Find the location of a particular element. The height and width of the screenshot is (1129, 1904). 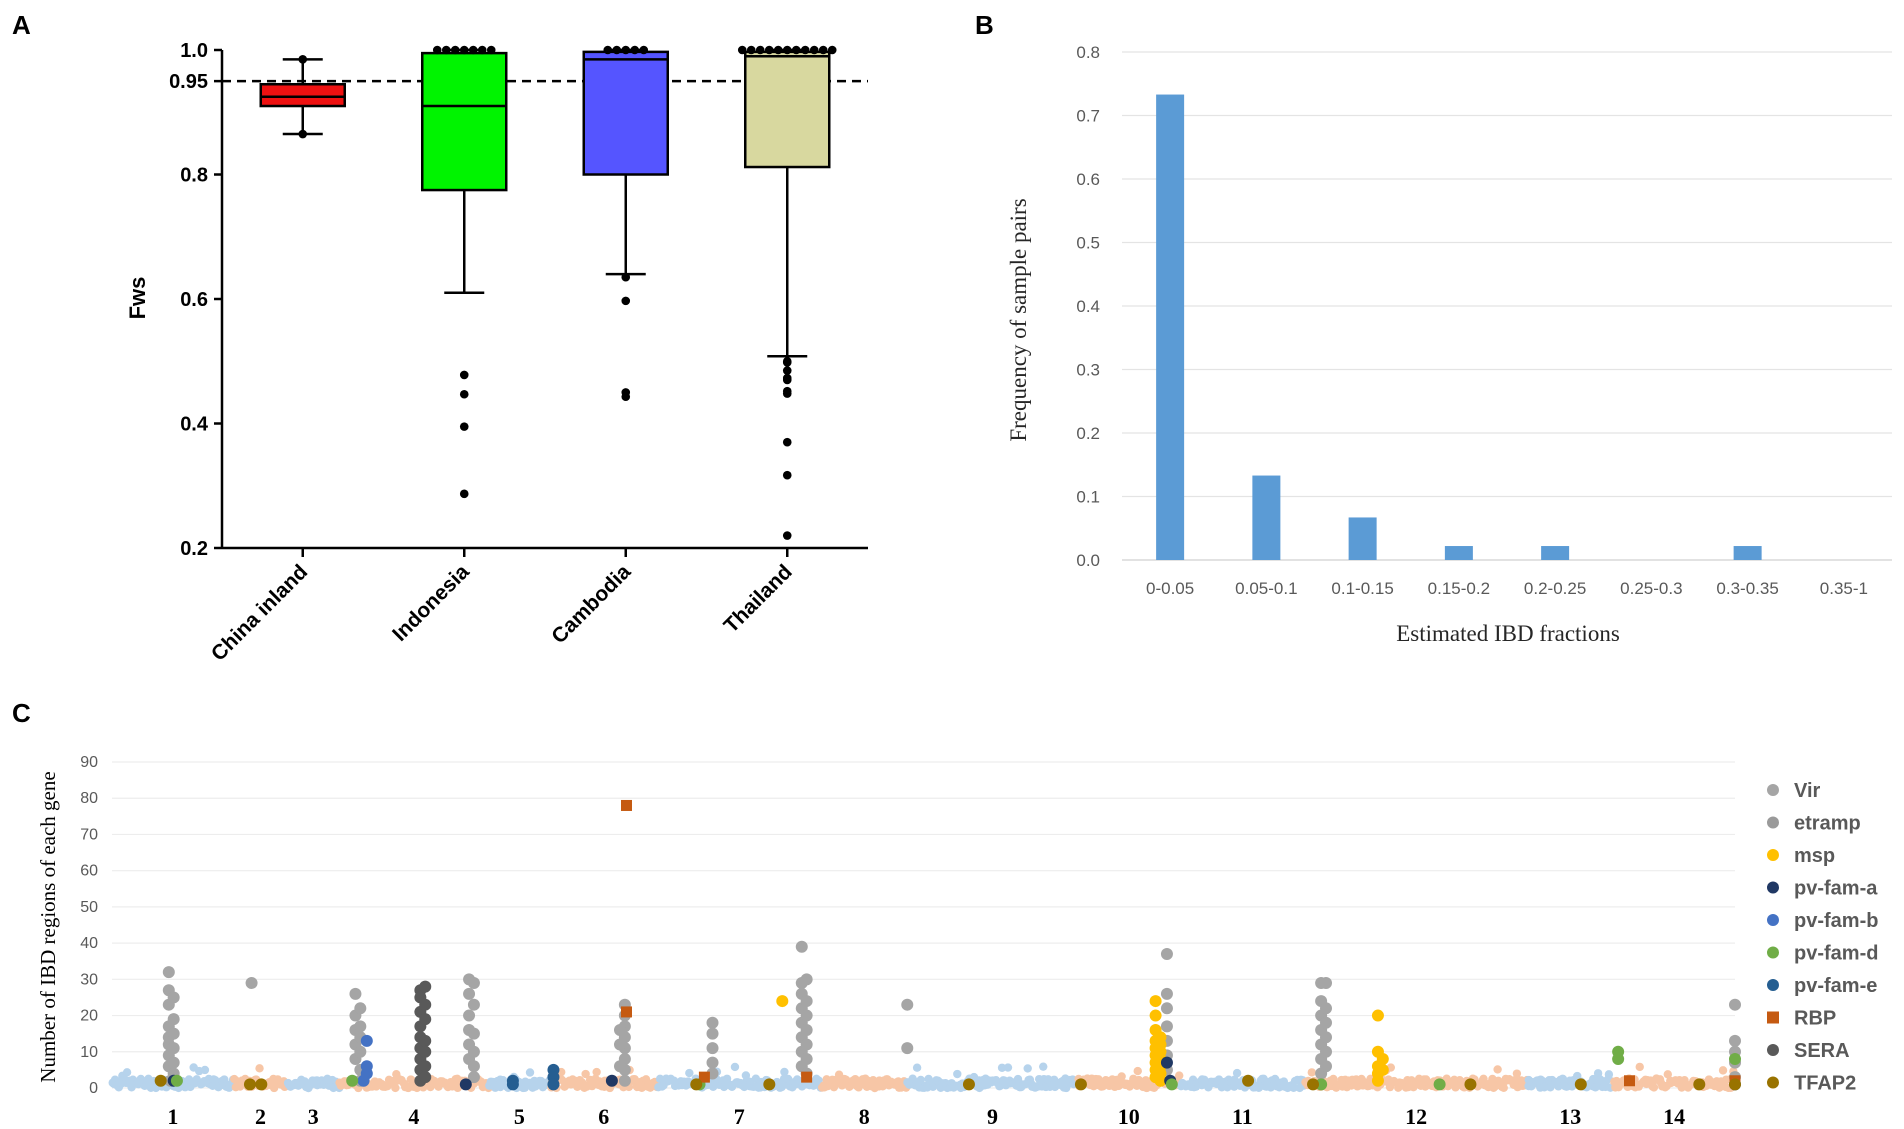

panel-c-y-tick-label: 80 is located at coordinates (89, 798).